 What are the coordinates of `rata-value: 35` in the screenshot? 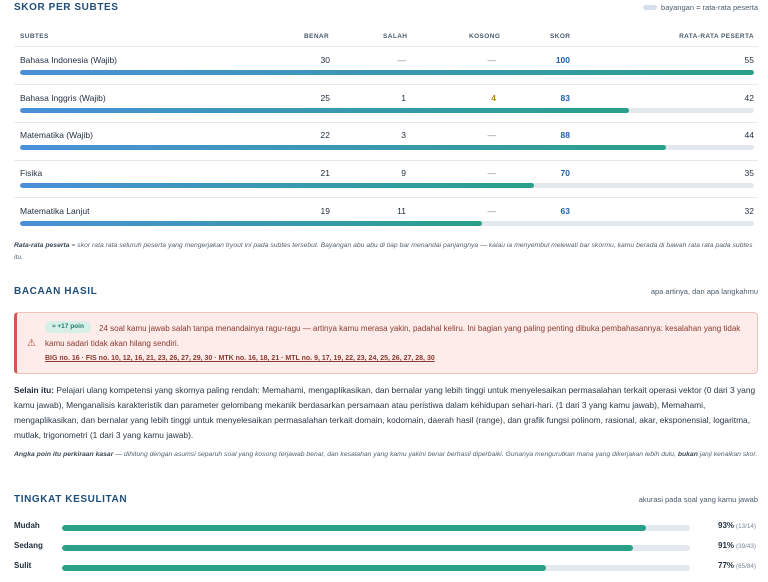 It's located at (749, 173).